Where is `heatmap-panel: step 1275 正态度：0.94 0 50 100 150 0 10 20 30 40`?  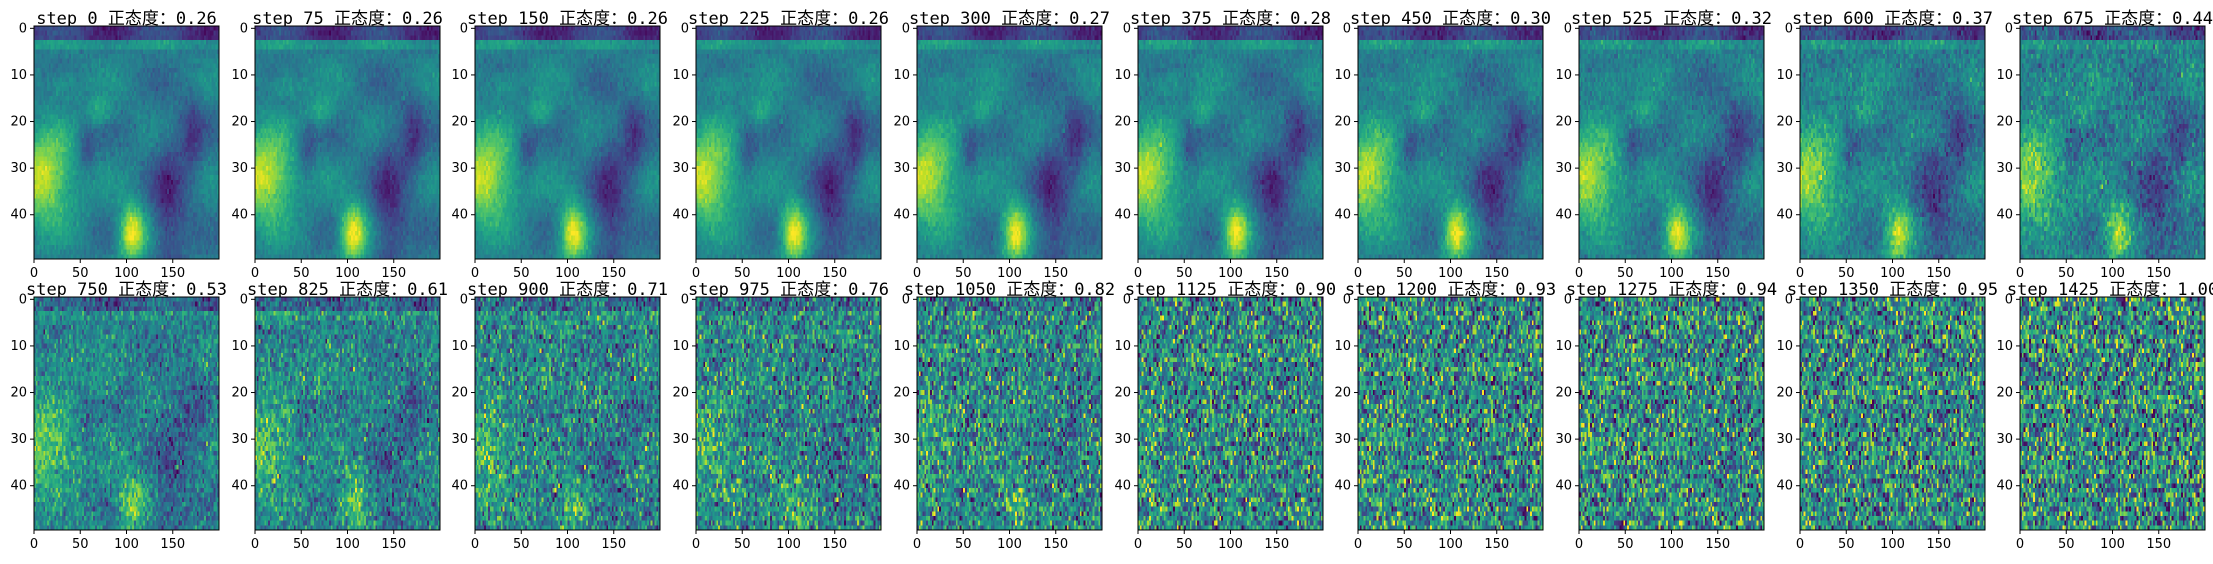 heatmap-panel: step 1275 正态度：0.94 0 50 100 150 0 10 20 30 40 is located at coordinates (1661, 412).